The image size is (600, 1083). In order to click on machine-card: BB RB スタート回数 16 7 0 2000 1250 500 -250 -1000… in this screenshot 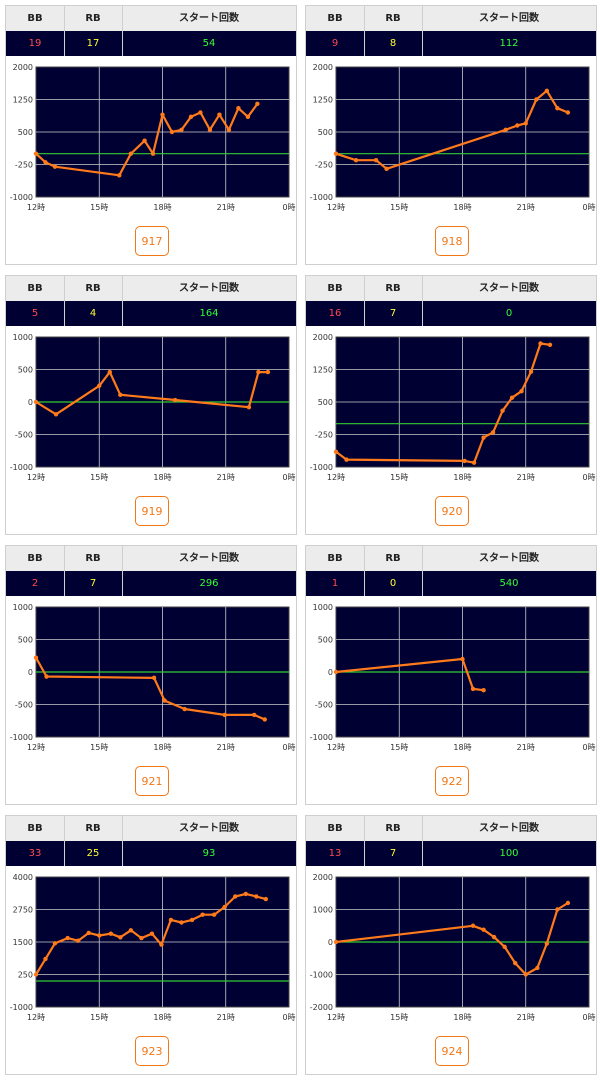, I will do `click(451, 405)`.